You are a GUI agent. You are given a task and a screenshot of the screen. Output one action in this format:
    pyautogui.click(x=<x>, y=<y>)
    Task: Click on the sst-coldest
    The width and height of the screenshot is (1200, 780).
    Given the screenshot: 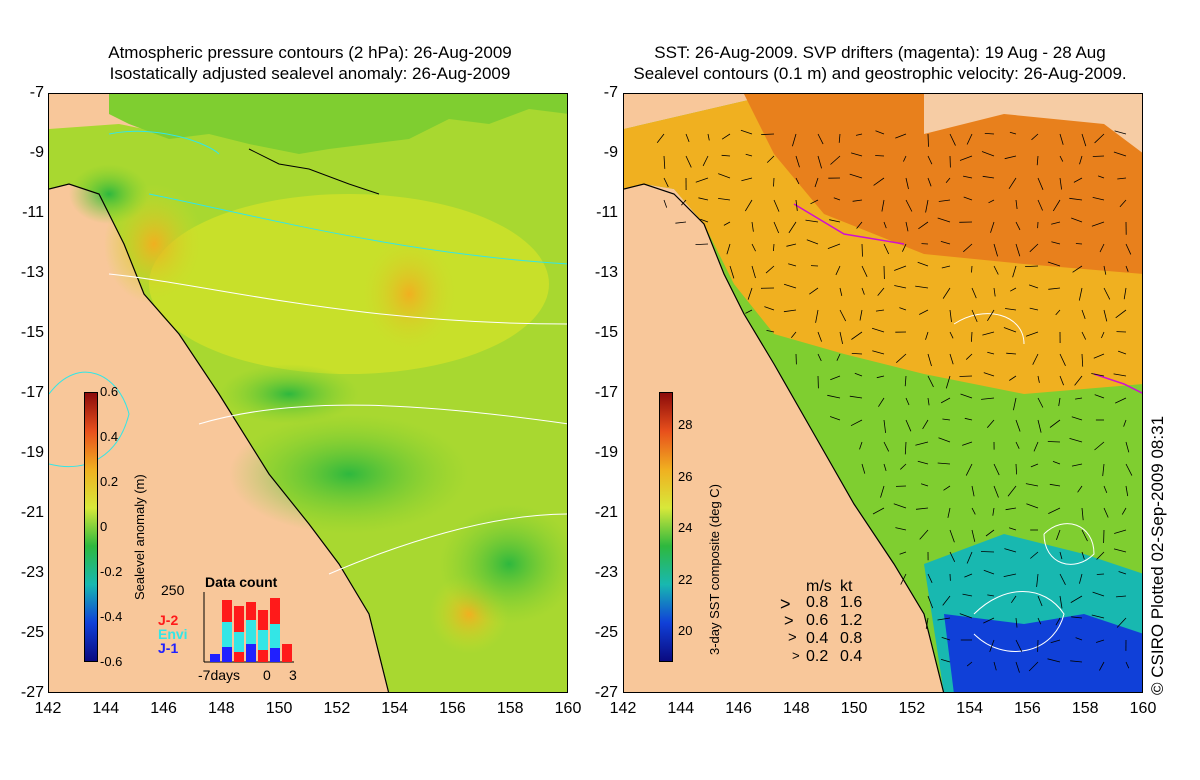 What is the action you would take?
    pyautogui.click(x=1043, y=653)
    